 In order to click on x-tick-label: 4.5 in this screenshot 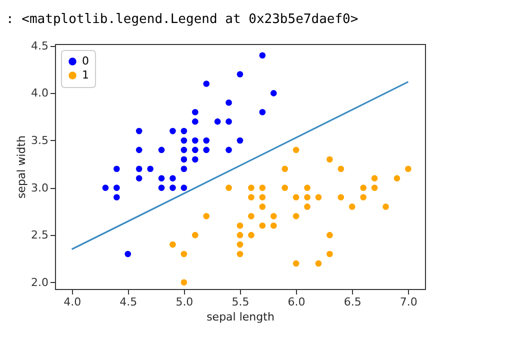, I will do `click(129, 302)`.